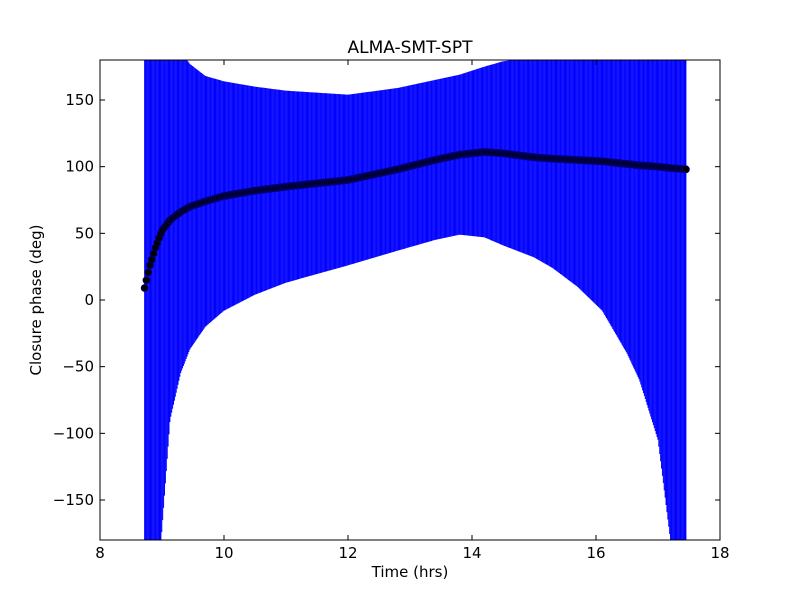  What do you see at coordinates (36, 300) in the screenshot?
I see `y-axis-label: Closure phase (deg)` at bounding box center [36, 300].